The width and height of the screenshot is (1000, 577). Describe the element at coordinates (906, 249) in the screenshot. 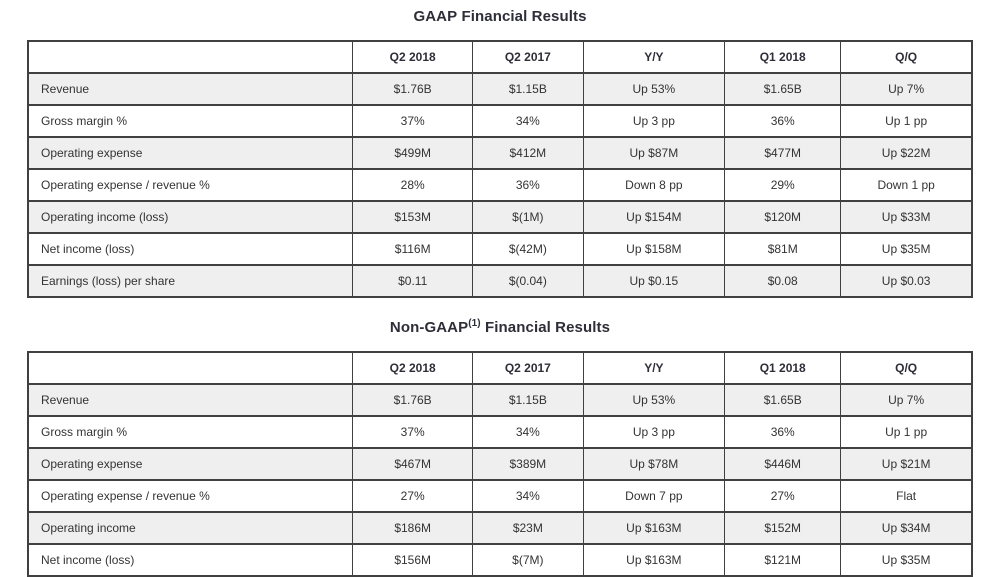

I see `value-cell: Up $35M` at that location.